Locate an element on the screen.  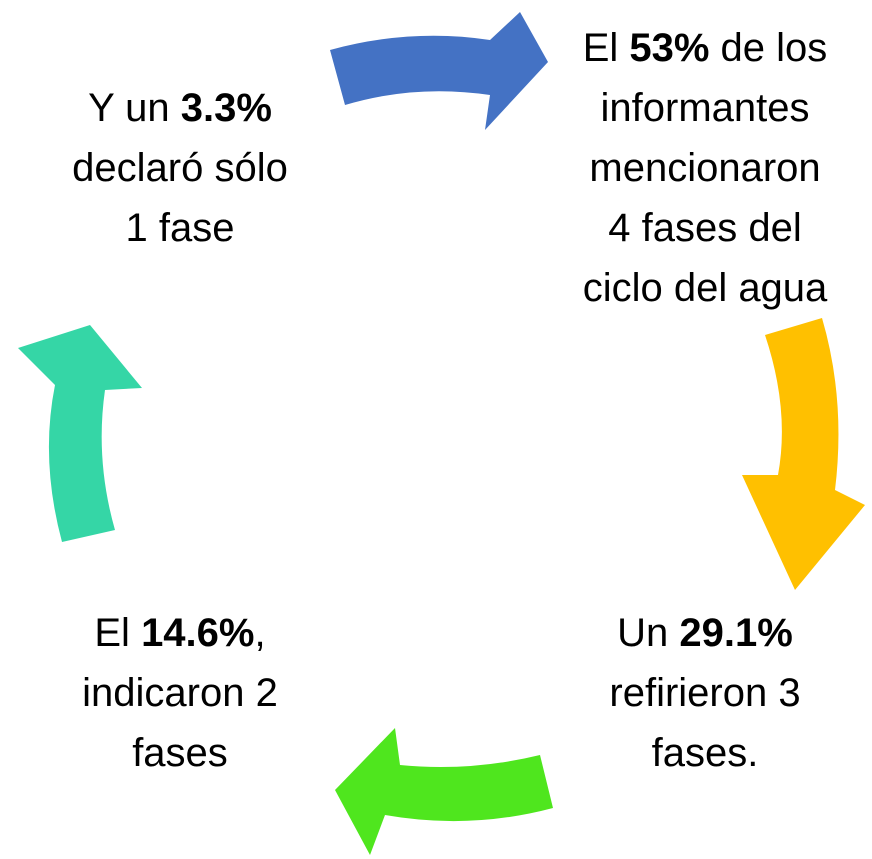
text: Y un is located at coordinates (134, 108).